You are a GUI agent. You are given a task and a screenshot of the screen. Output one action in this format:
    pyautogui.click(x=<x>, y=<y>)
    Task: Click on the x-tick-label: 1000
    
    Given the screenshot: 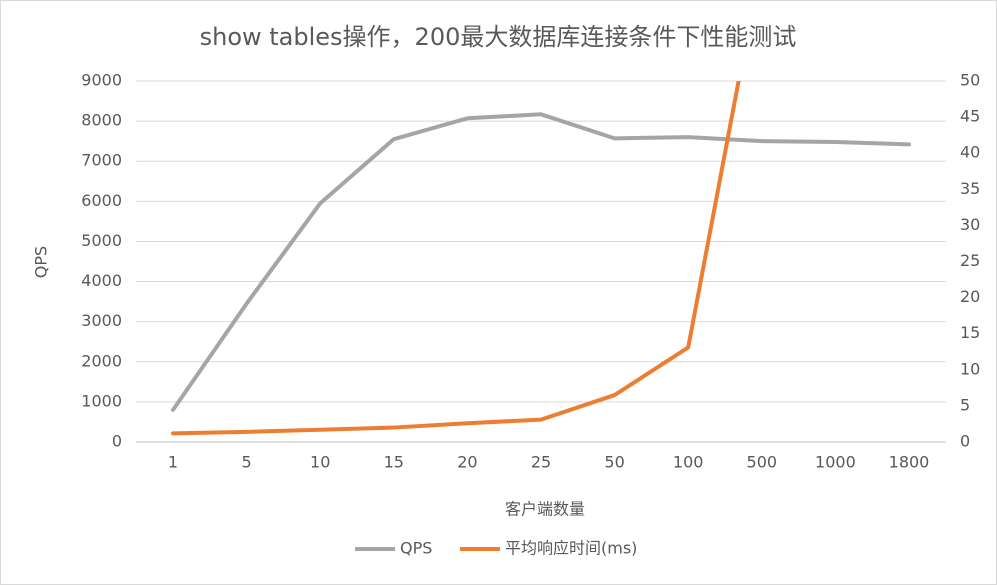 What is the action you would take?
    pyautogui.click(x=835, y=462)
    